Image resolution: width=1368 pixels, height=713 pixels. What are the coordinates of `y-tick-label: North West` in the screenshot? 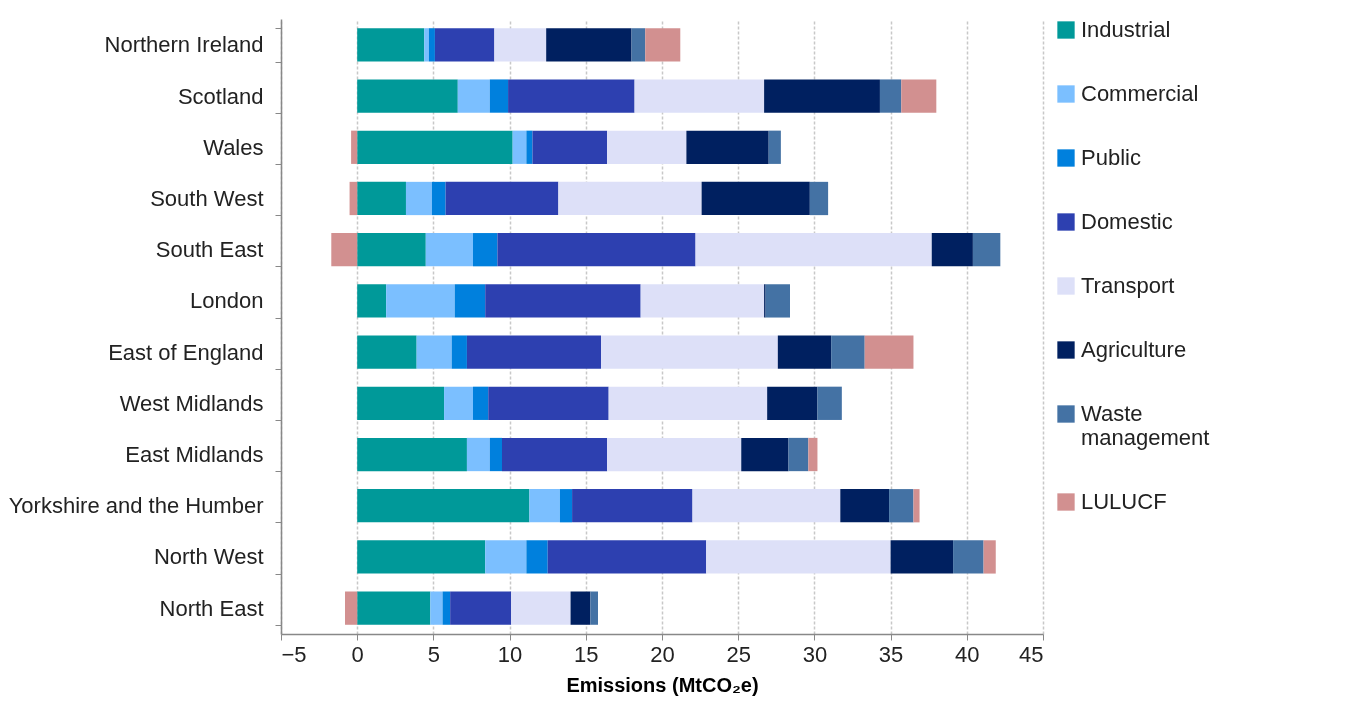 It's located at (208, 557).